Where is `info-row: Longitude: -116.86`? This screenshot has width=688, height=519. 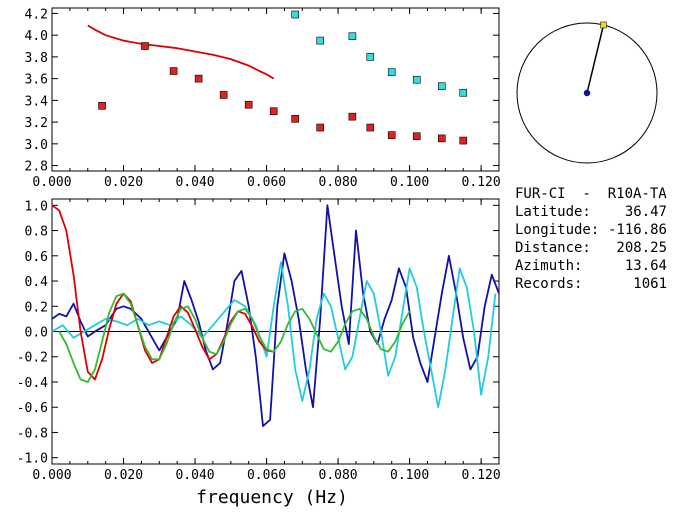 info-row: Longitude: -116.86 is located at coordinates (600, 230).